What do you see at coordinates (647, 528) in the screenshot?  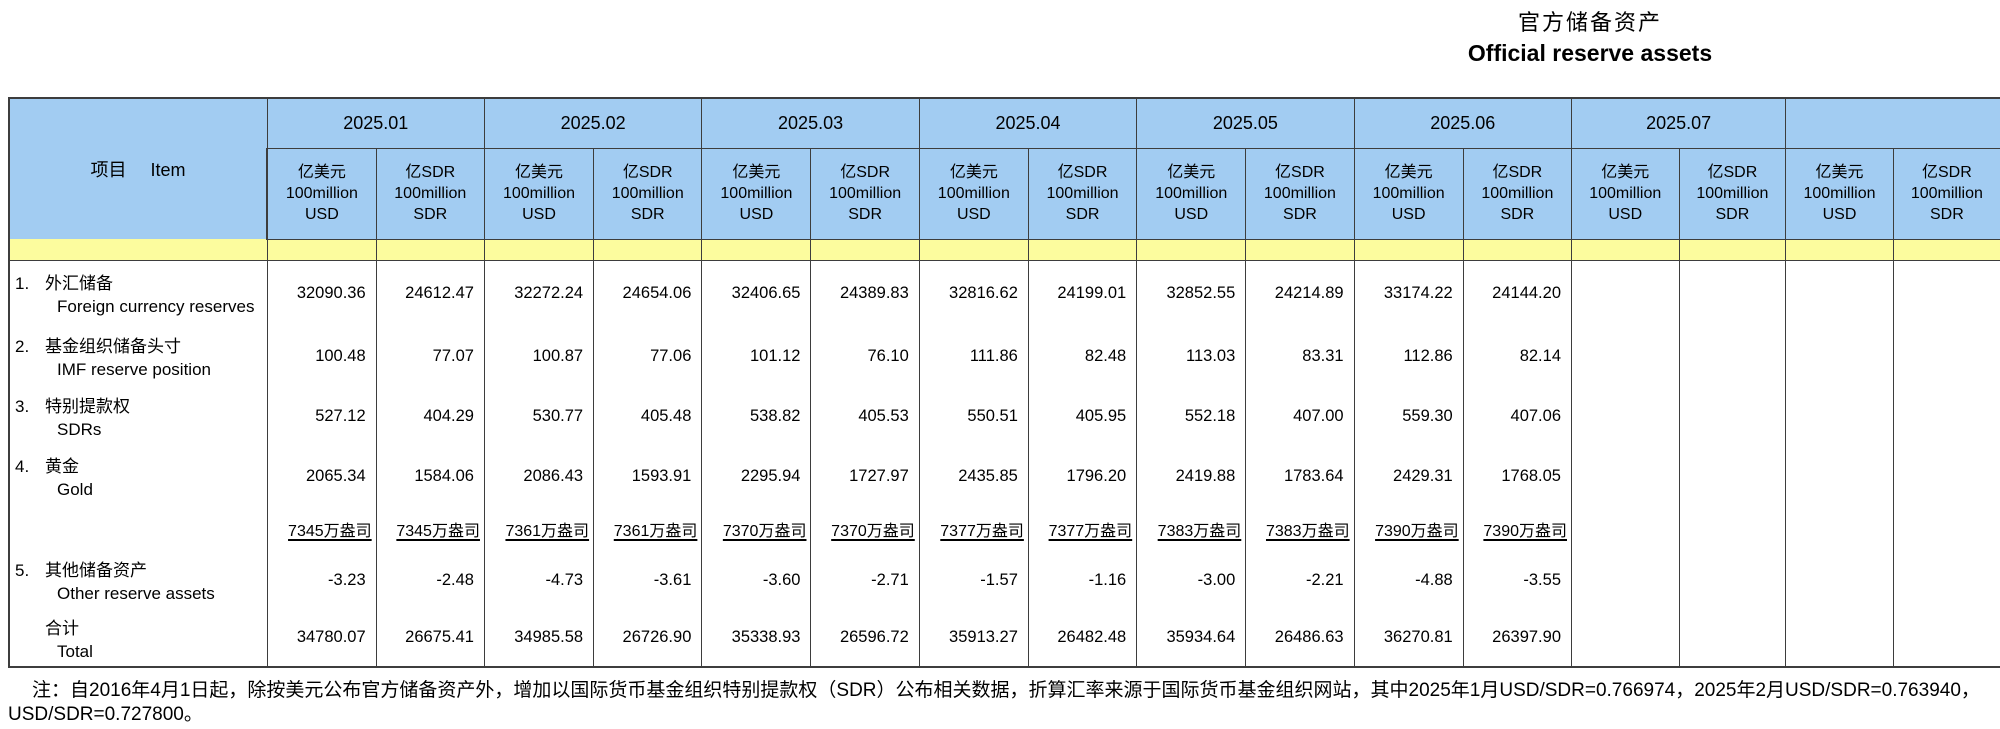 I see `cell-gold-ounces: 7361万盎司` at bounding box center [647, 528].